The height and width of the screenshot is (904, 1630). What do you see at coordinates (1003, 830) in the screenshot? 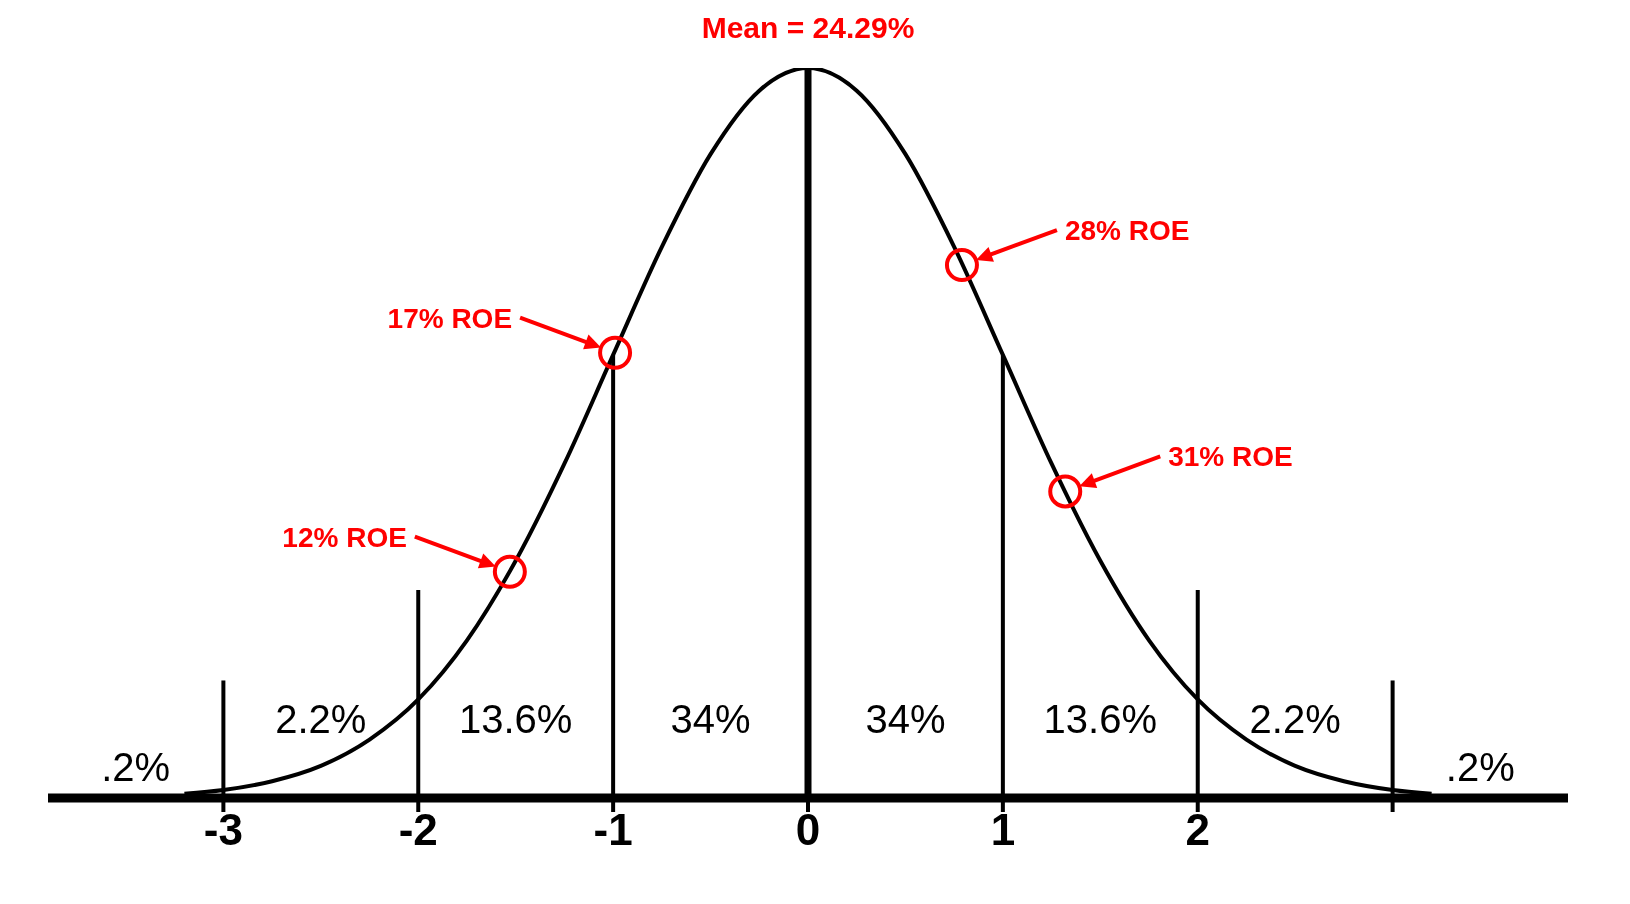
I see `x-tick-label: 1` at bounding box center [1003, 830].